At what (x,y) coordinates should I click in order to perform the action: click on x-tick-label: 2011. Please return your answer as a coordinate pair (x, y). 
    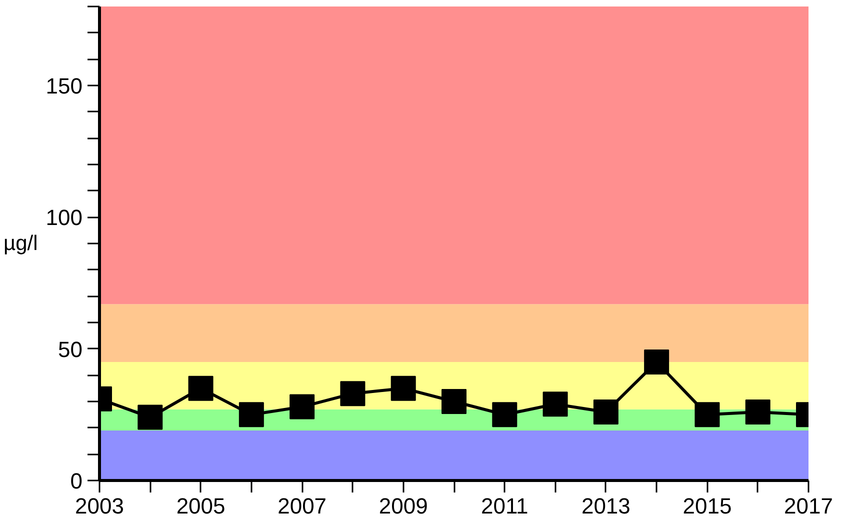
    Looking at the image, I should click on (504, 505).